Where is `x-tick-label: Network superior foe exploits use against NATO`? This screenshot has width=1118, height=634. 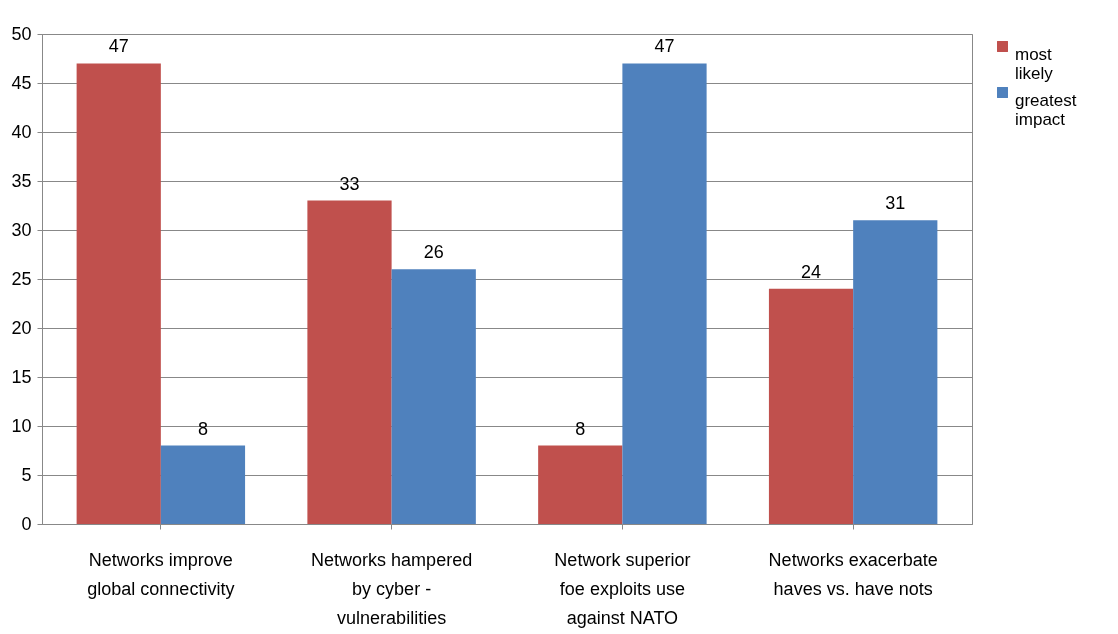
x-tick-label: Network superior foe exploits use against NATO is located at coordinates (622, 588).